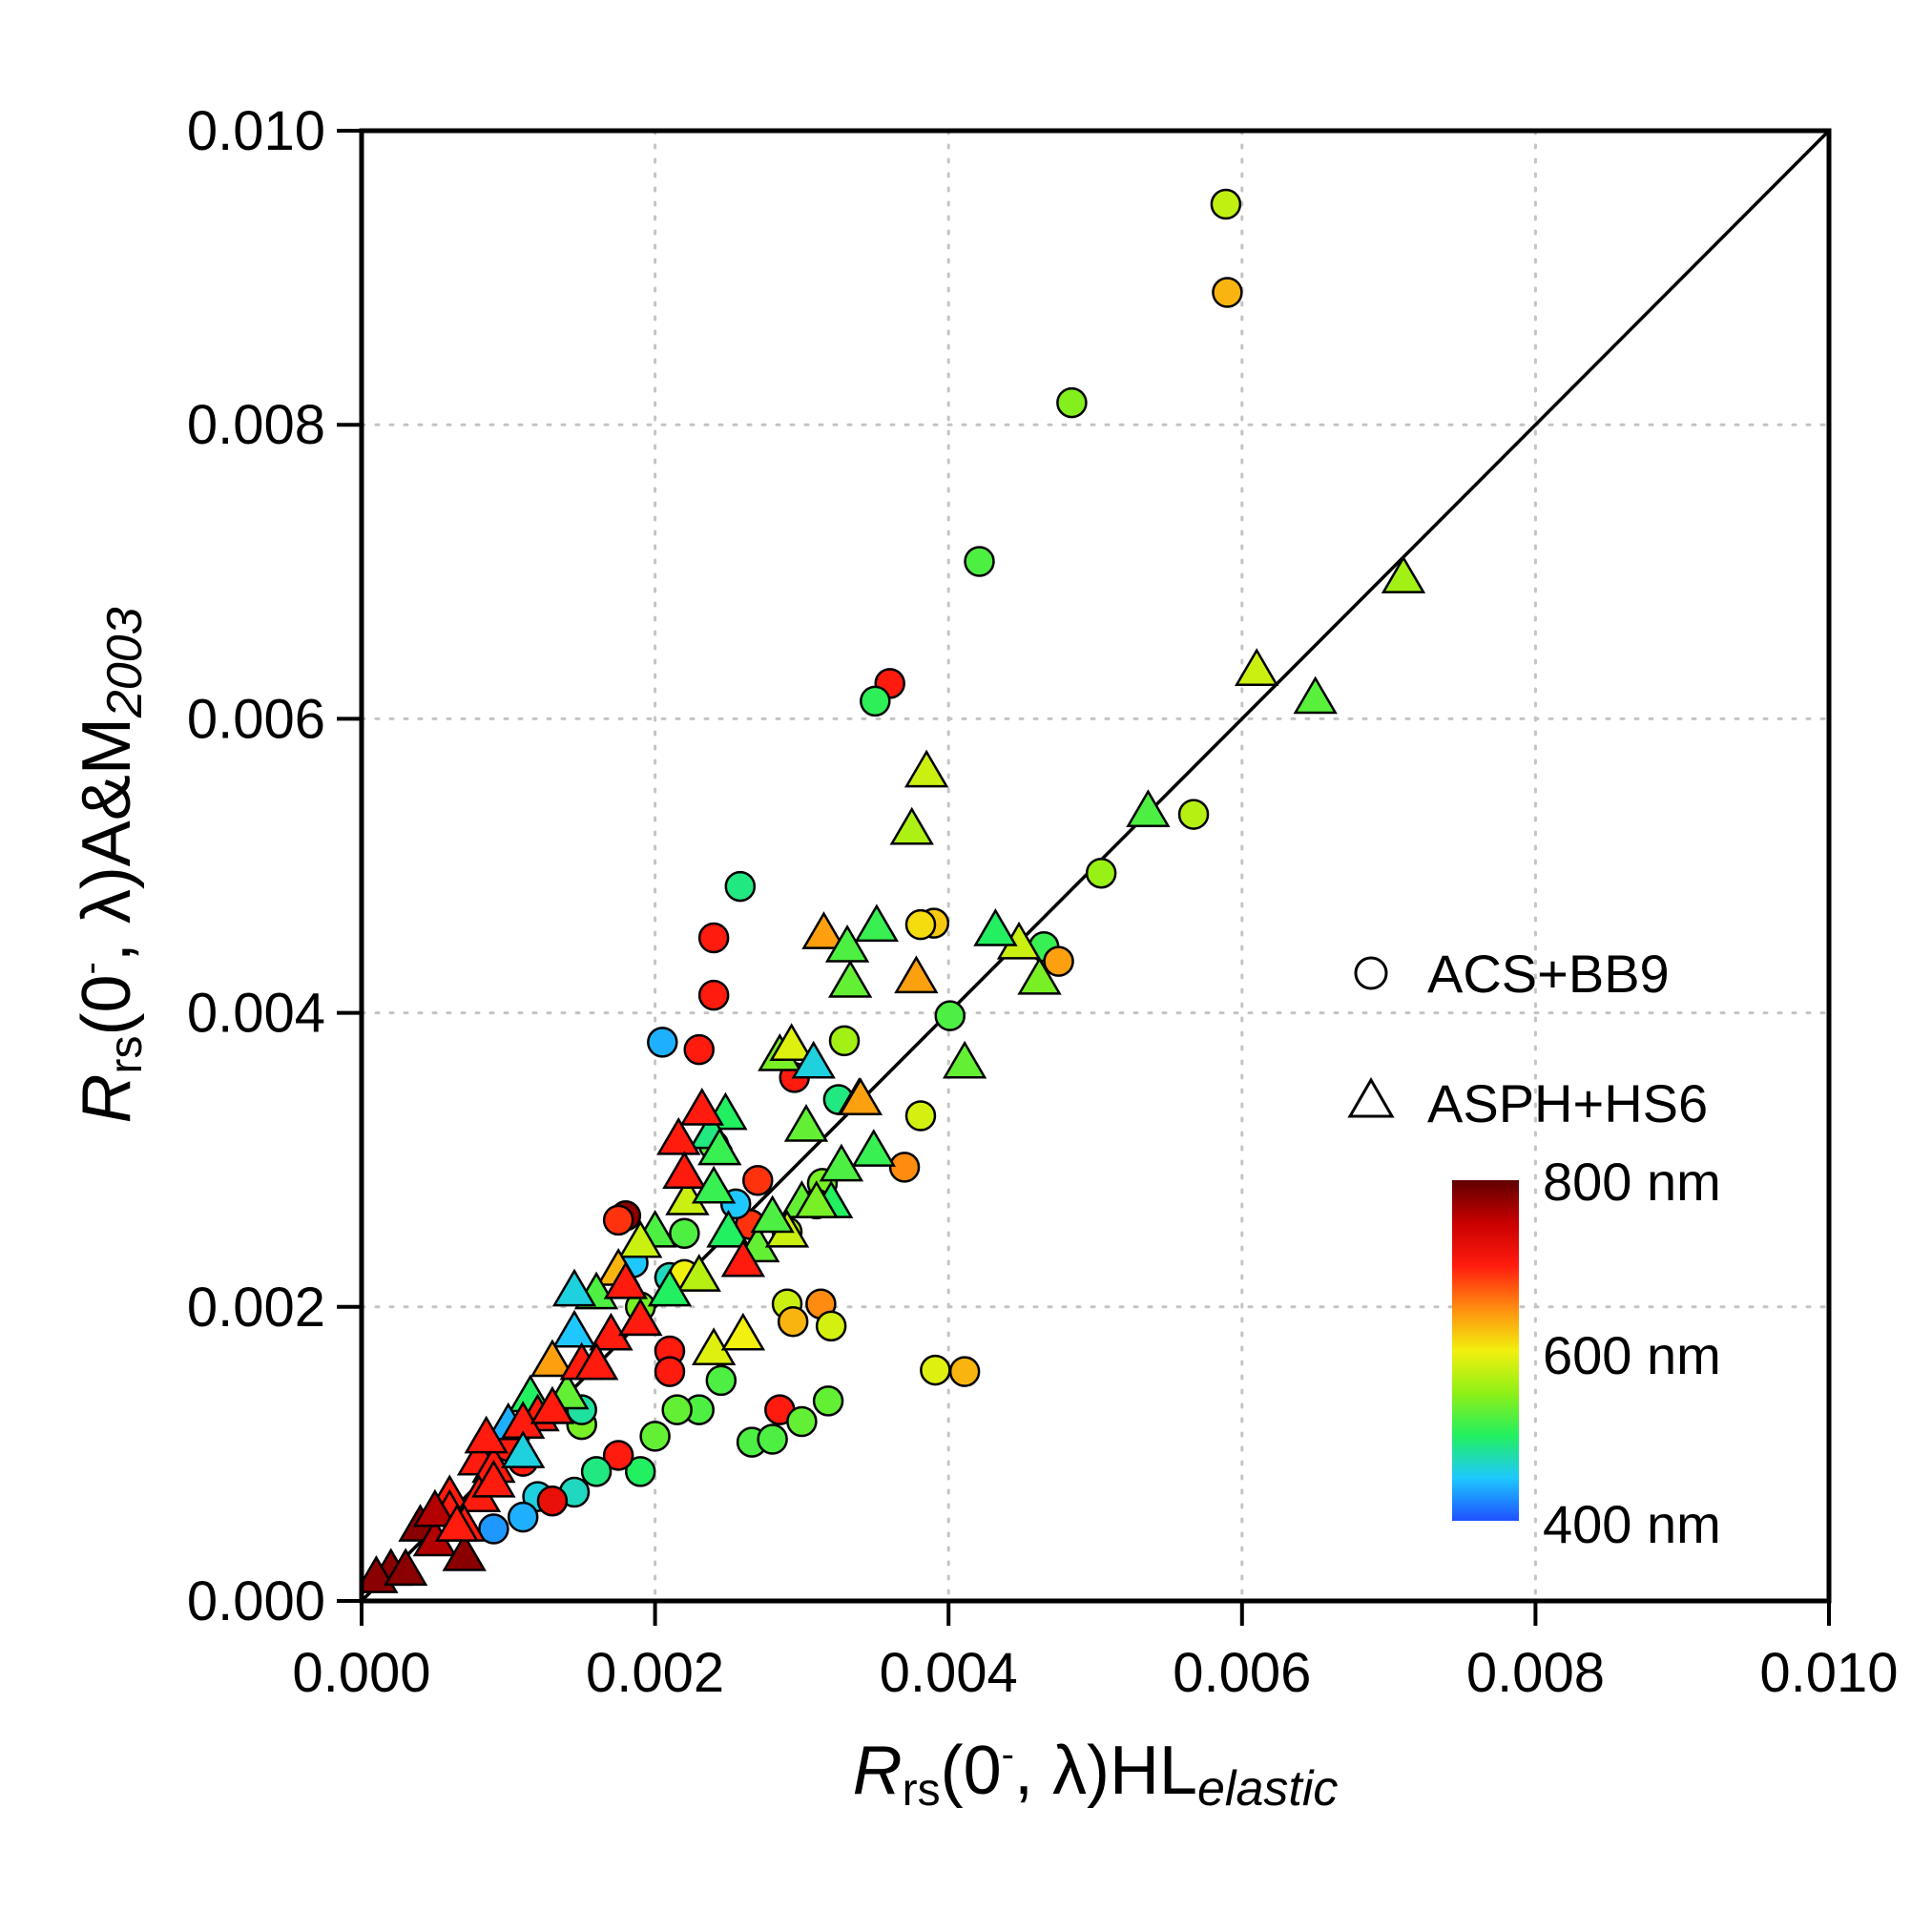  What do you see at coordinates (107, 839) in the screenshot?
I see `y-axis-title-arg-close: , λ)A&M` at bounding box center [107, 839].